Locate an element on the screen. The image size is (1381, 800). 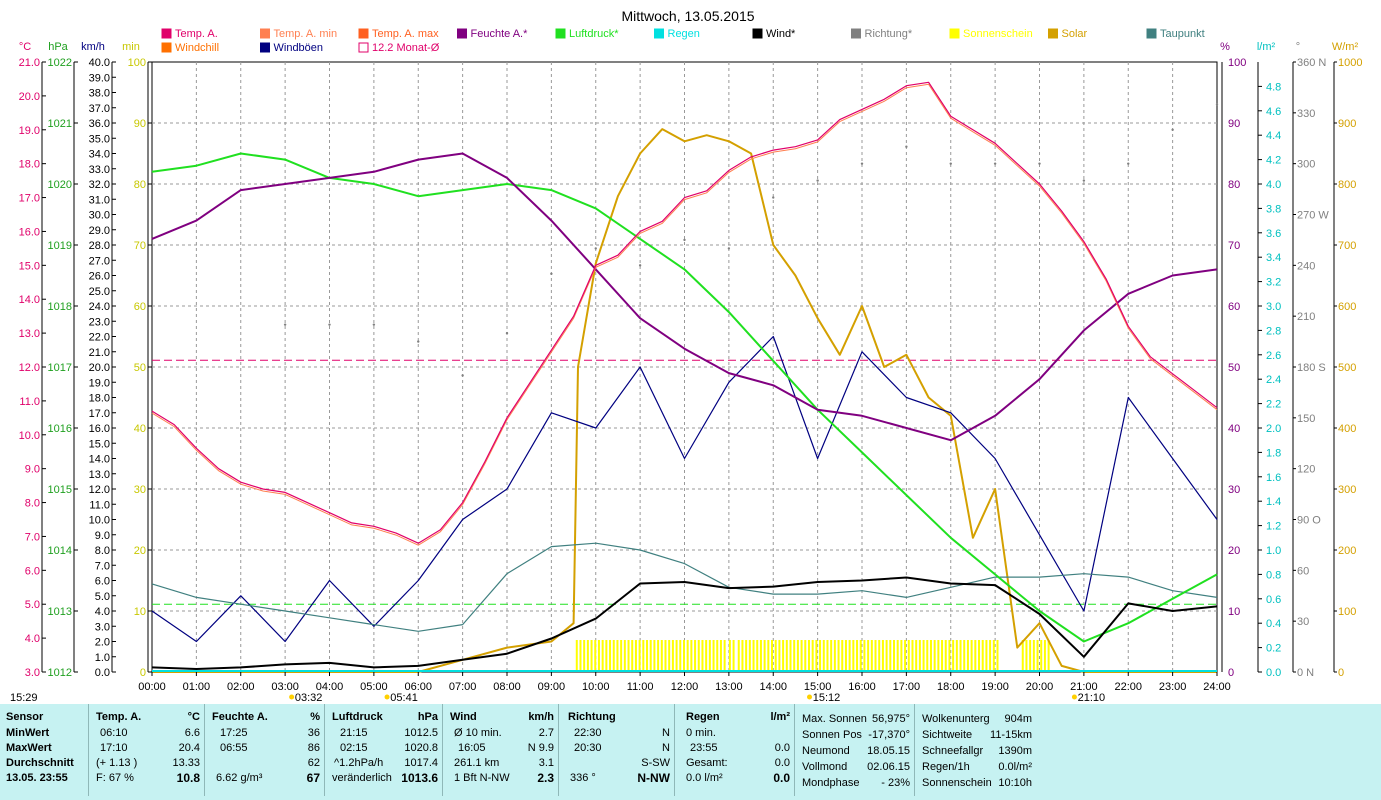
unit-rain: l/m² is located at coordinates (1266, 47).